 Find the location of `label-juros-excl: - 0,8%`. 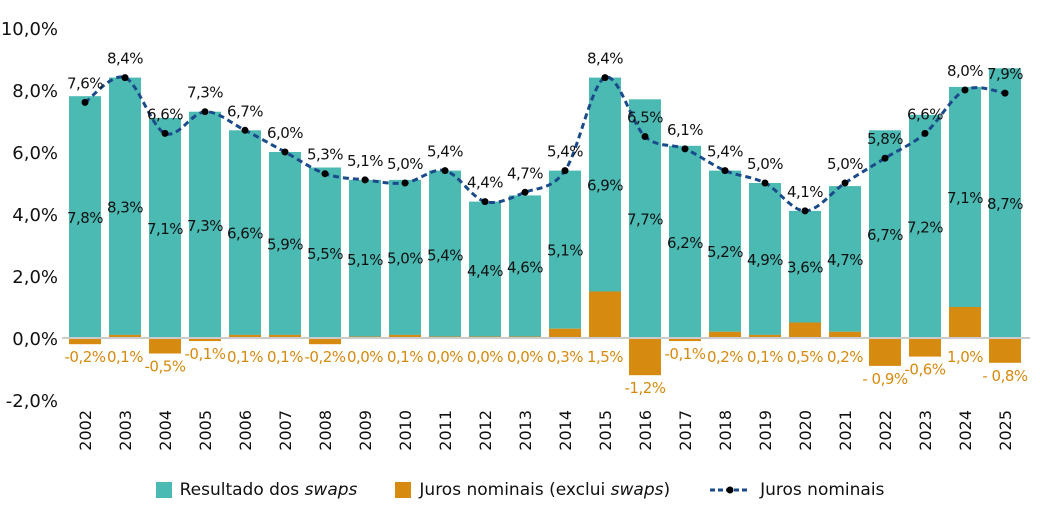

label-juros-excl: - 0,8% is located at coordinates (1005, 376).